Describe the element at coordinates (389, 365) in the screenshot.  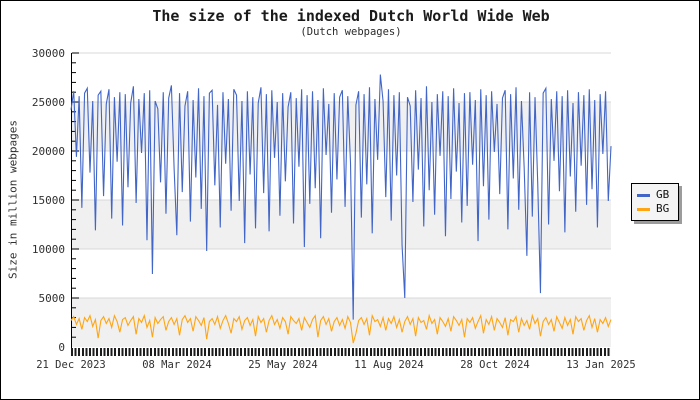
I see `x-tick-label: 11 Aug 2024` at that location.